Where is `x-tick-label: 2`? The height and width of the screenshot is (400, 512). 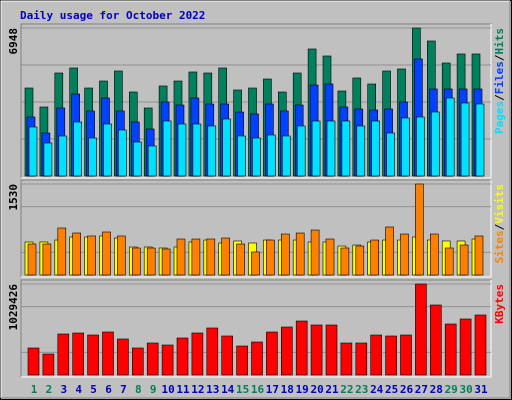
x-tick-label: 2 is located at coordinates (49, 389).